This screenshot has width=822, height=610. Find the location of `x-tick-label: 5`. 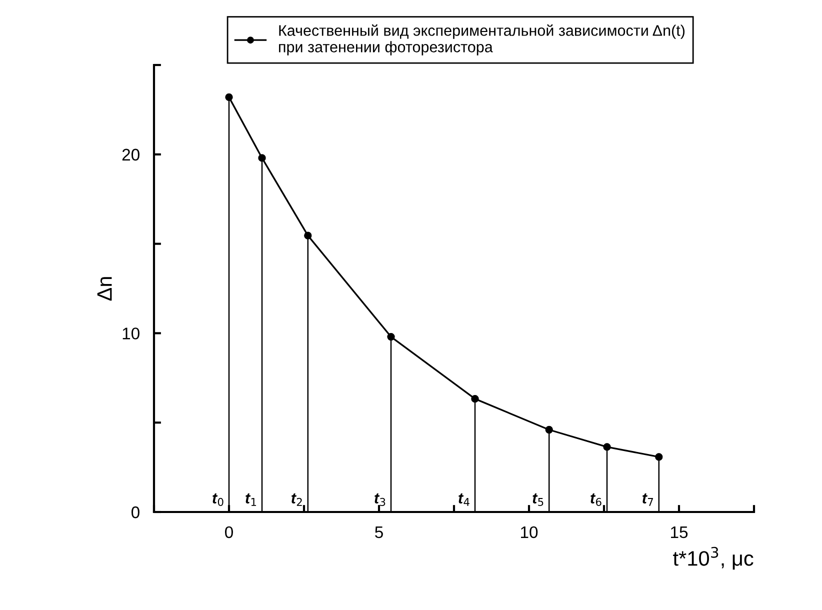

x-tick-label: 5 is located at coordinates (379, 532).